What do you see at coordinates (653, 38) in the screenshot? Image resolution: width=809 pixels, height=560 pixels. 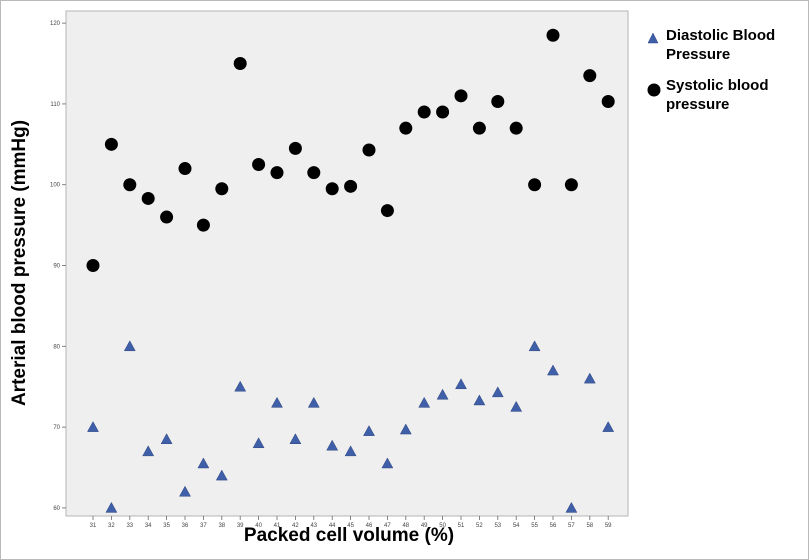 I see `legend-triangle-icon` at bounding box center [653, 38].